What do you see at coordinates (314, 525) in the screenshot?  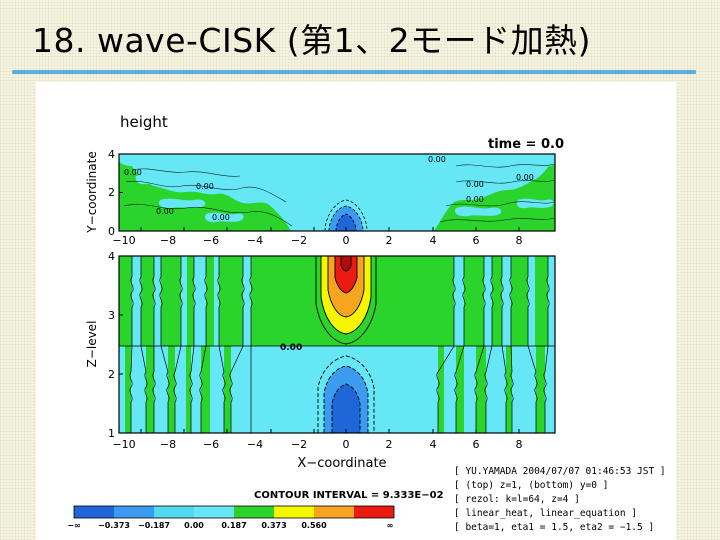 I see `colorbar-tick-label: 0.560` at bounding box center [314, 525].